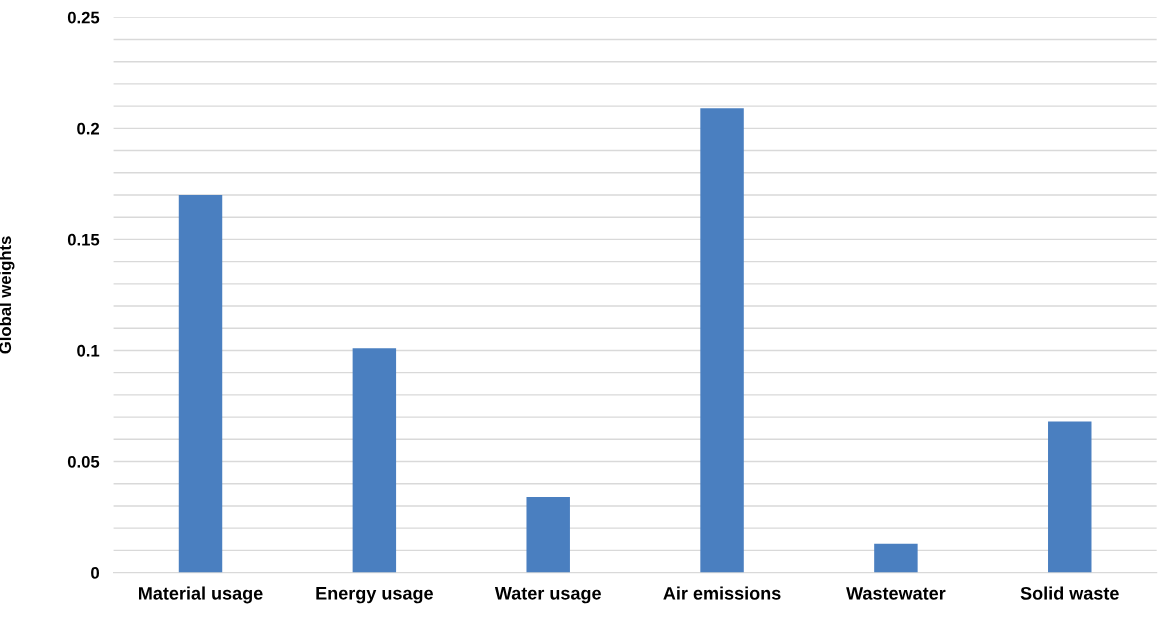  I want to click on y-tick-label: 0, so click(95, 572).